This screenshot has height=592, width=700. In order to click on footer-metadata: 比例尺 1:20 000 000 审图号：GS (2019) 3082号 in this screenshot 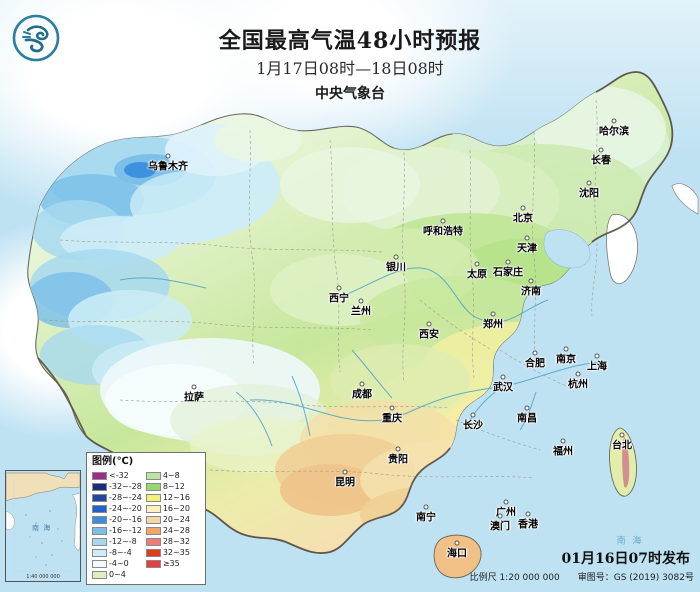, I will do `click(582, 576)`.